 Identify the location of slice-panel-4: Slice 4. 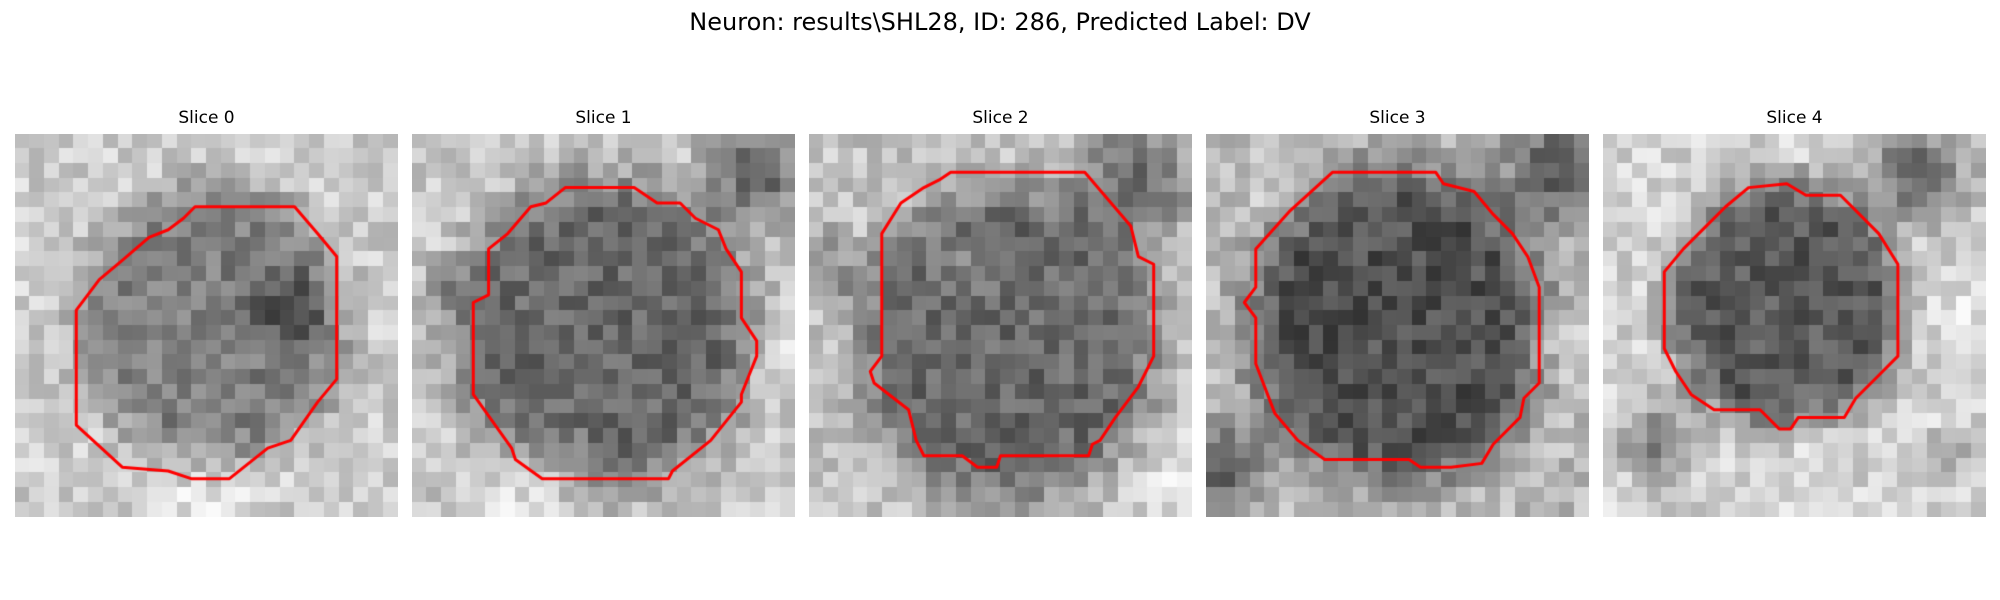
(1794, 313).